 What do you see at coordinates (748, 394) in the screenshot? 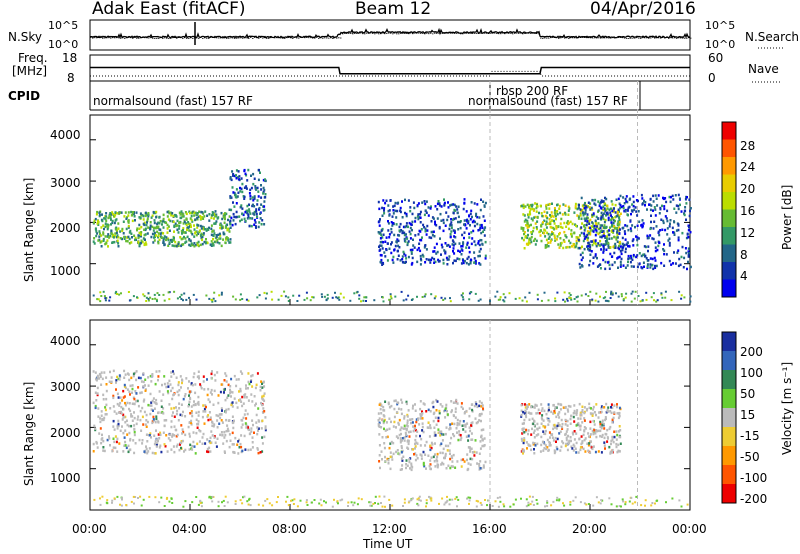
I see `velocity-cbar-tick: 50` at bounding box center [748, 394].